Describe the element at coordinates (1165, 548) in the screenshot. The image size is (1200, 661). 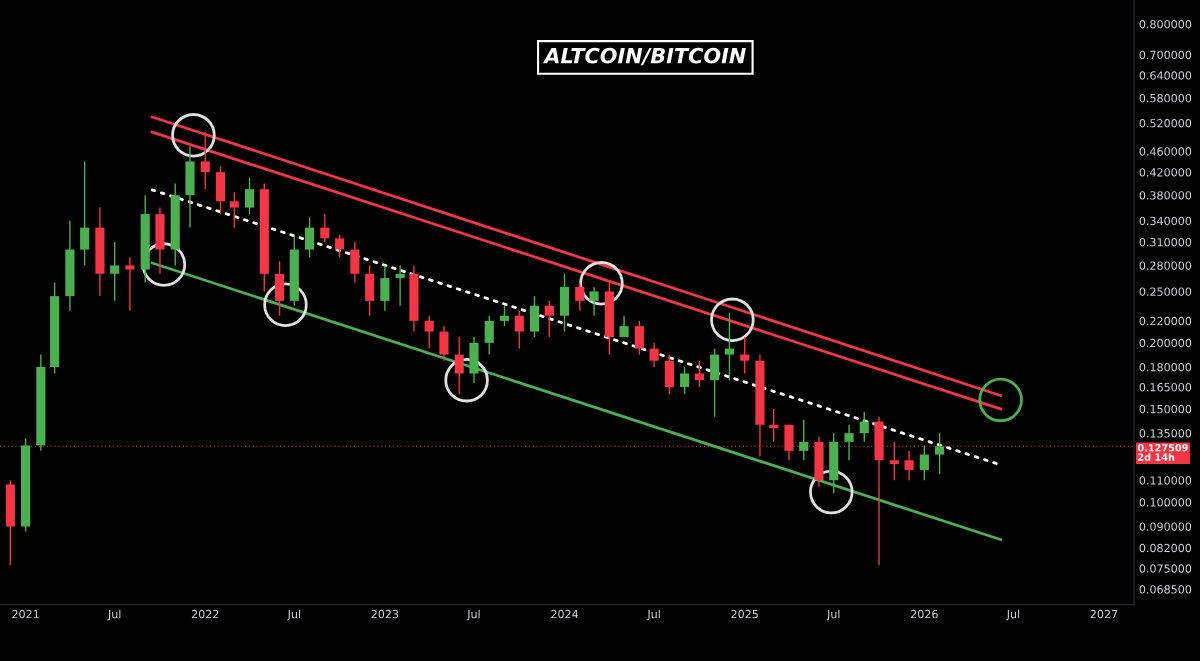
I see `y-tick-label: 0.082000` at that location.